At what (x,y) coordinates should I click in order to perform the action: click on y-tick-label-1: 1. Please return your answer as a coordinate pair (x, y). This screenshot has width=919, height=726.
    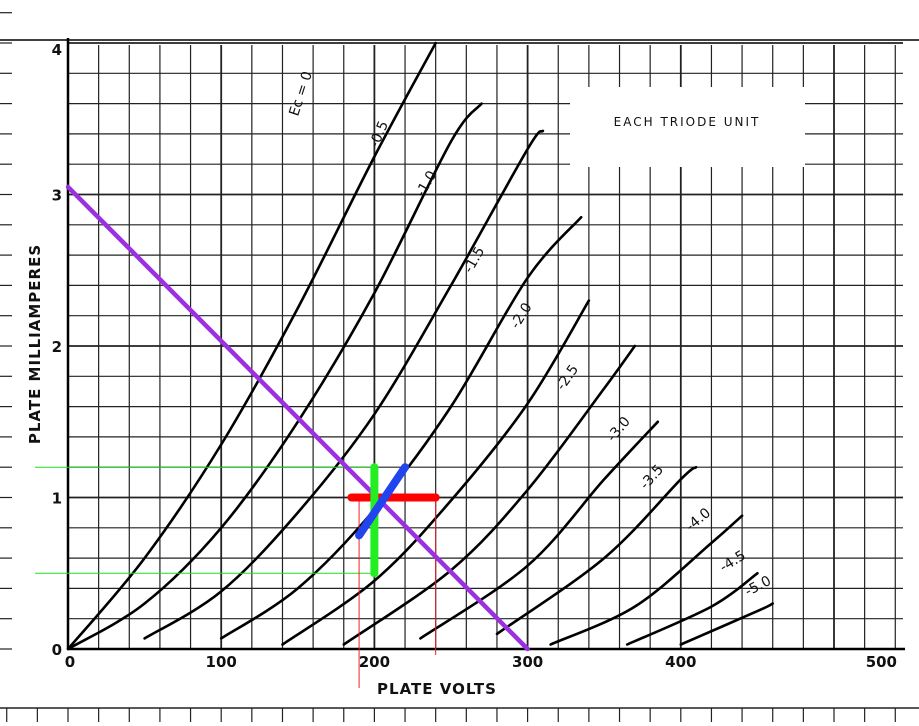
    Looking at the image, I should click on (57, 499).